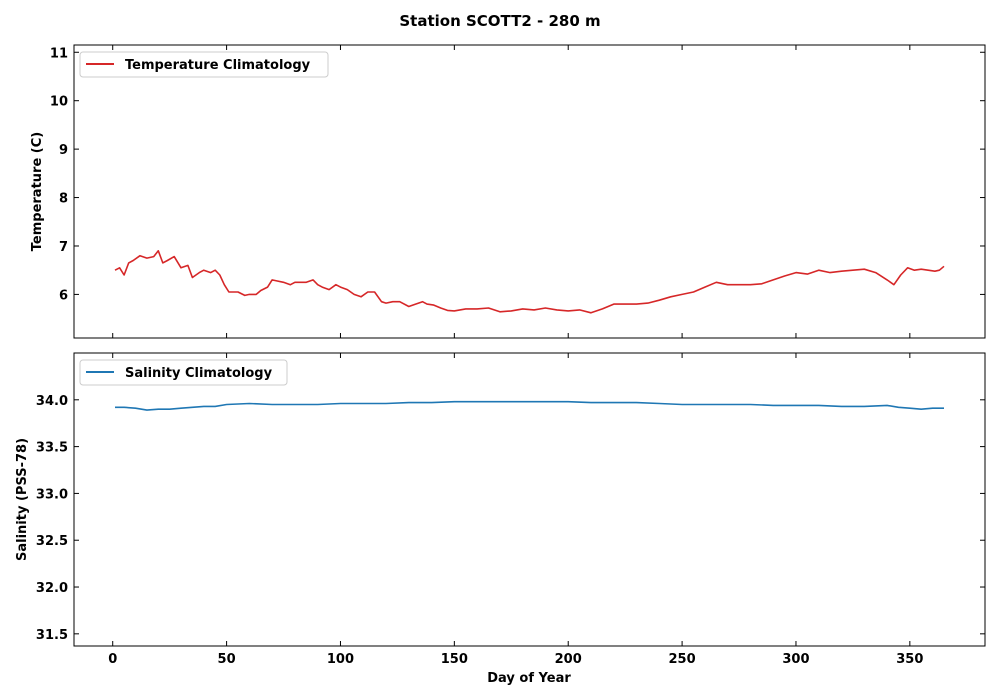 The height and width of the screenshot is (700, 1000). I want to click on y-tick-label: 10, so click(59, 102).